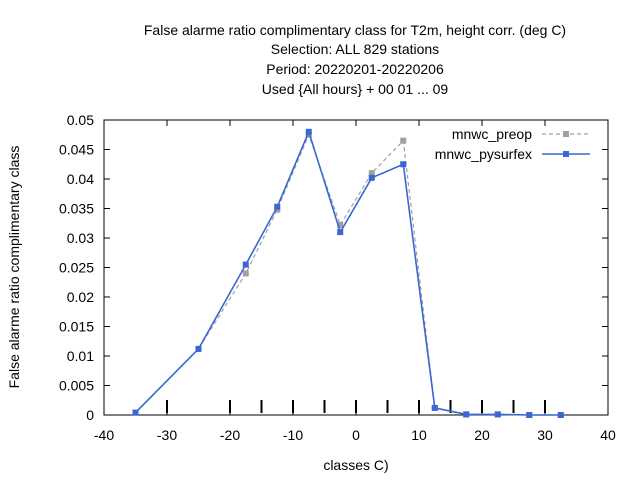 This screenshot has width=640, height=480. What do you see at coordinates (167, 435) in the screenshot?
I see `x-tick-label: -30` at bounding box center [167, 435].